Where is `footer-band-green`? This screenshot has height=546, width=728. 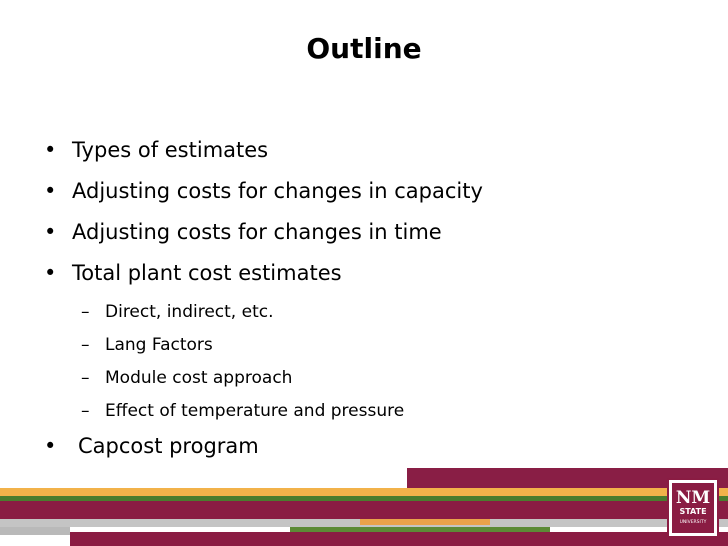
footer-band-green is located at coordinates (364, 498).